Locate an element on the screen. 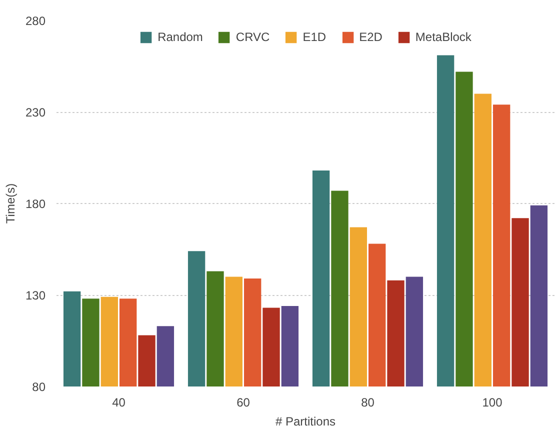 The width and height of the screenshot is (559, 431). y-tick-label: 230 is located at coordinates (35, 113).